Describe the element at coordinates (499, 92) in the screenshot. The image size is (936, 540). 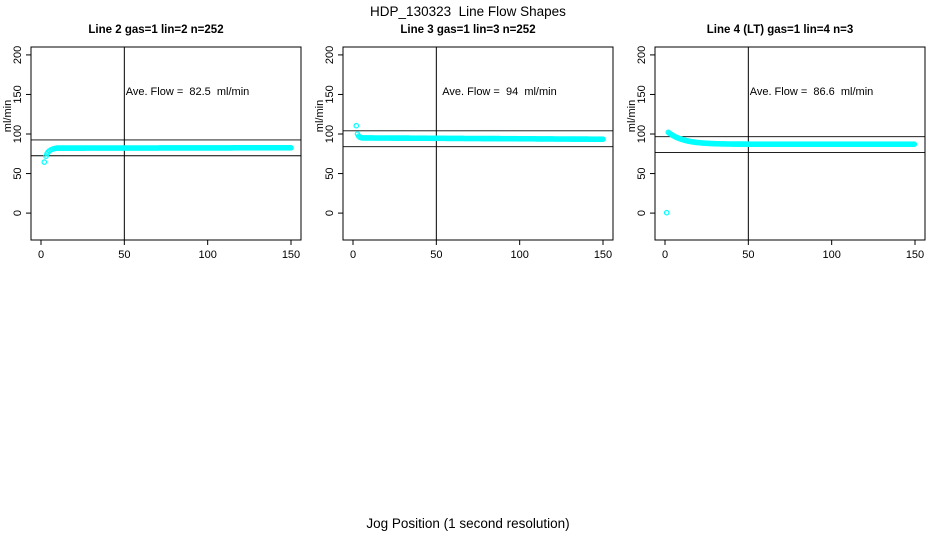
I see `ave-flow-annotation: Ave. Flow = 94 ml/min` at that location.